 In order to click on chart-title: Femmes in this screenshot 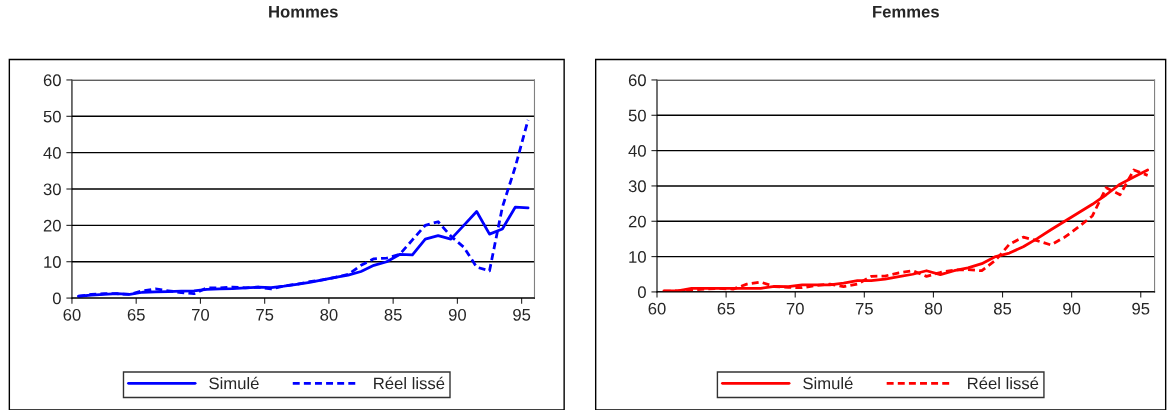, I will do `click(906, 11)`.